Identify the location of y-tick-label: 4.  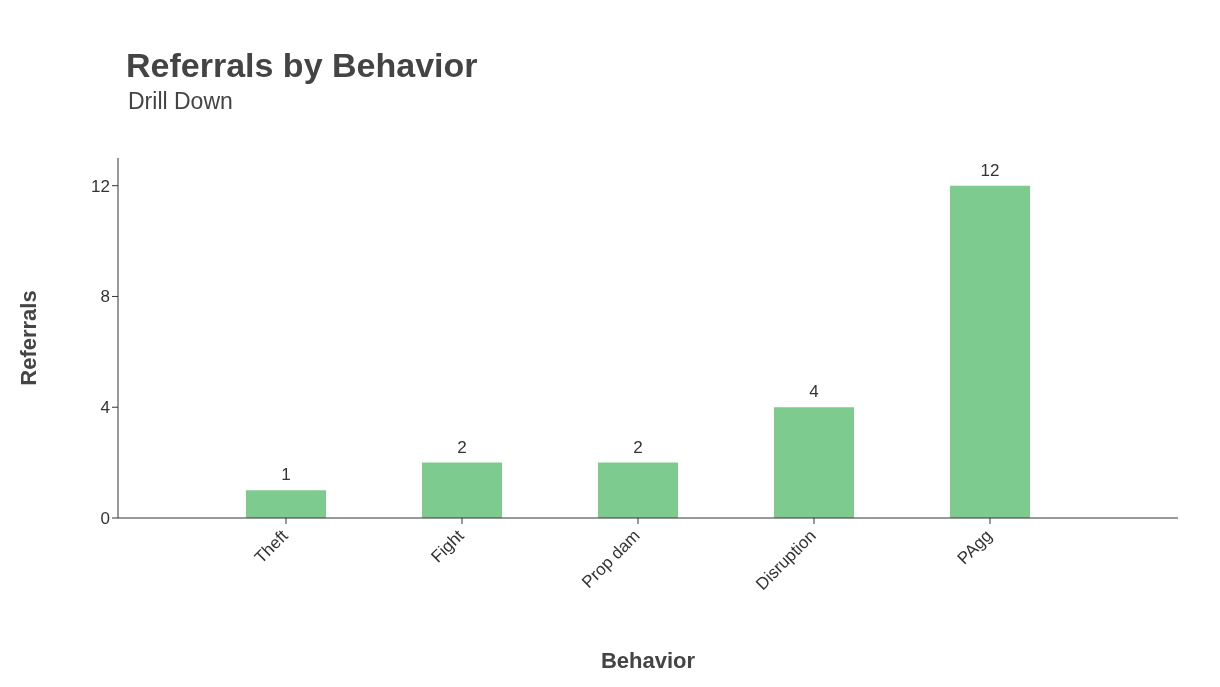
(105, 408).